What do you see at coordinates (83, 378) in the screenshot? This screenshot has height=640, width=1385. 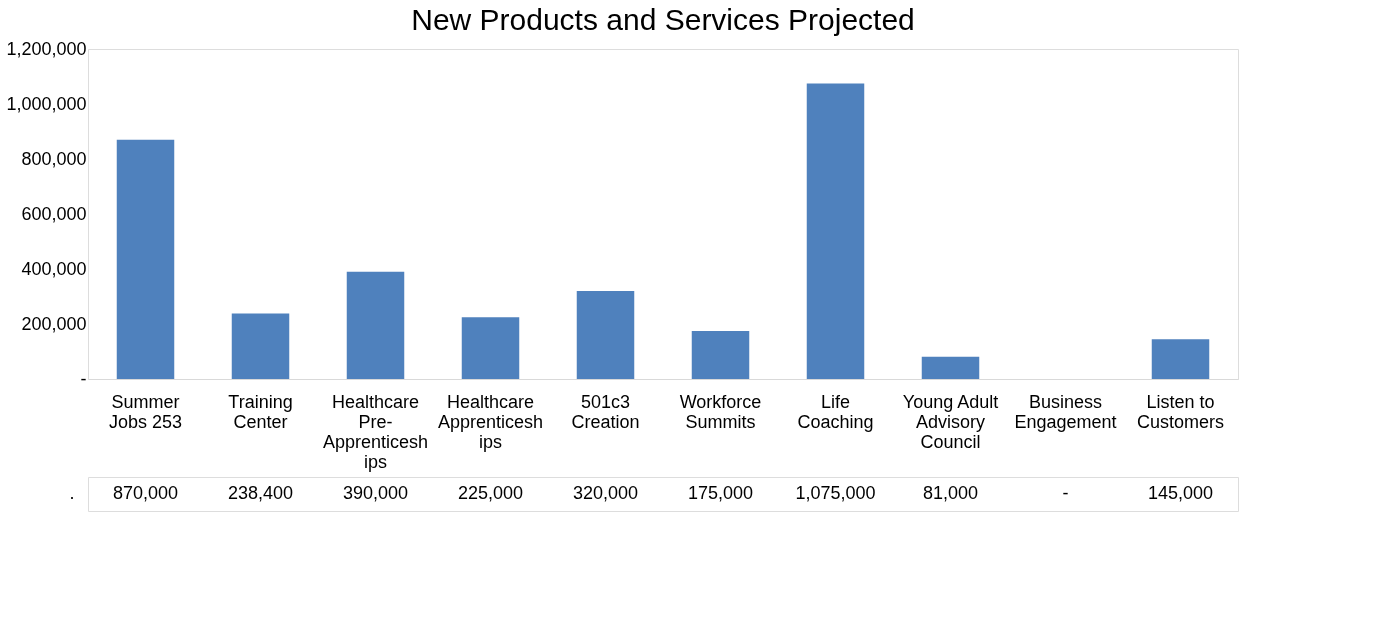 I see `y-tick-label: -` at bounding box center [83, 378].